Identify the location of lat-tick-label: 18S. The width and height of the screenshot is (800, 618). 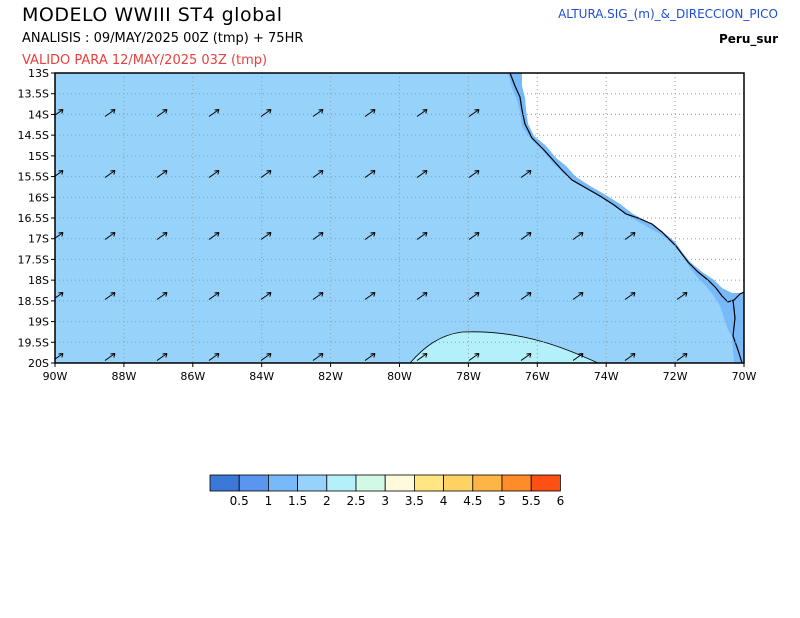
(38, 280).